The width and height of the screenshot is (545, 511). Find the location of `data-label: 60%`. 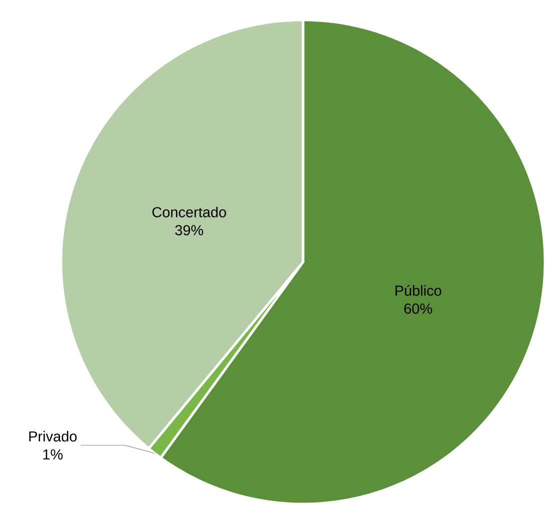

data-label: 60% is located at coordinates (418, 309).